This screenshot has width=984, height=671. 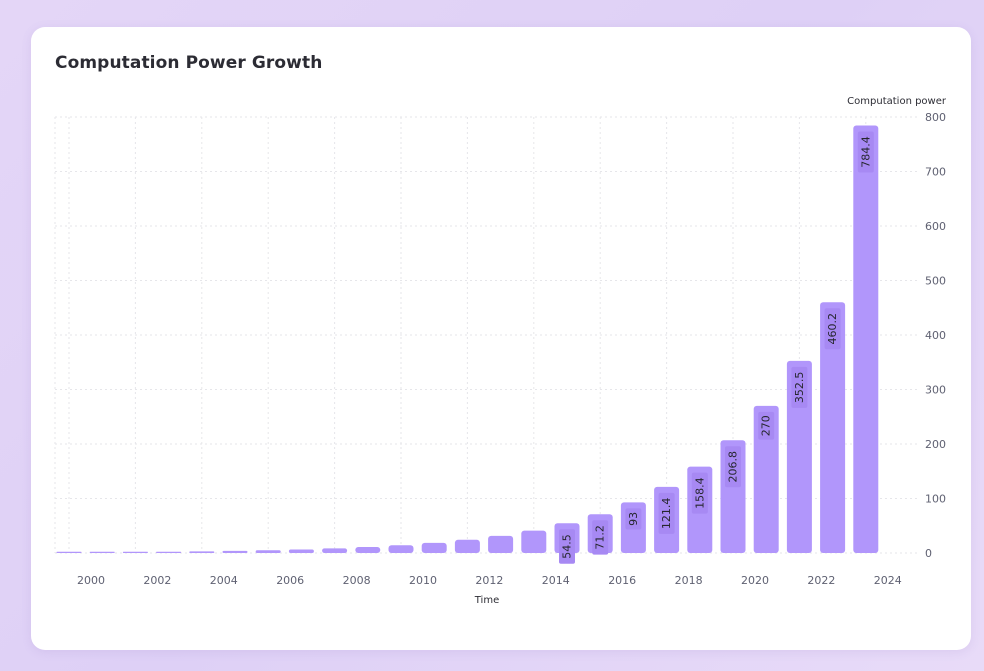 What do you see at coordinates (91, 580) in the screenshot?
I see `x-tick-label: 2000` at bounding box center [91, 580].